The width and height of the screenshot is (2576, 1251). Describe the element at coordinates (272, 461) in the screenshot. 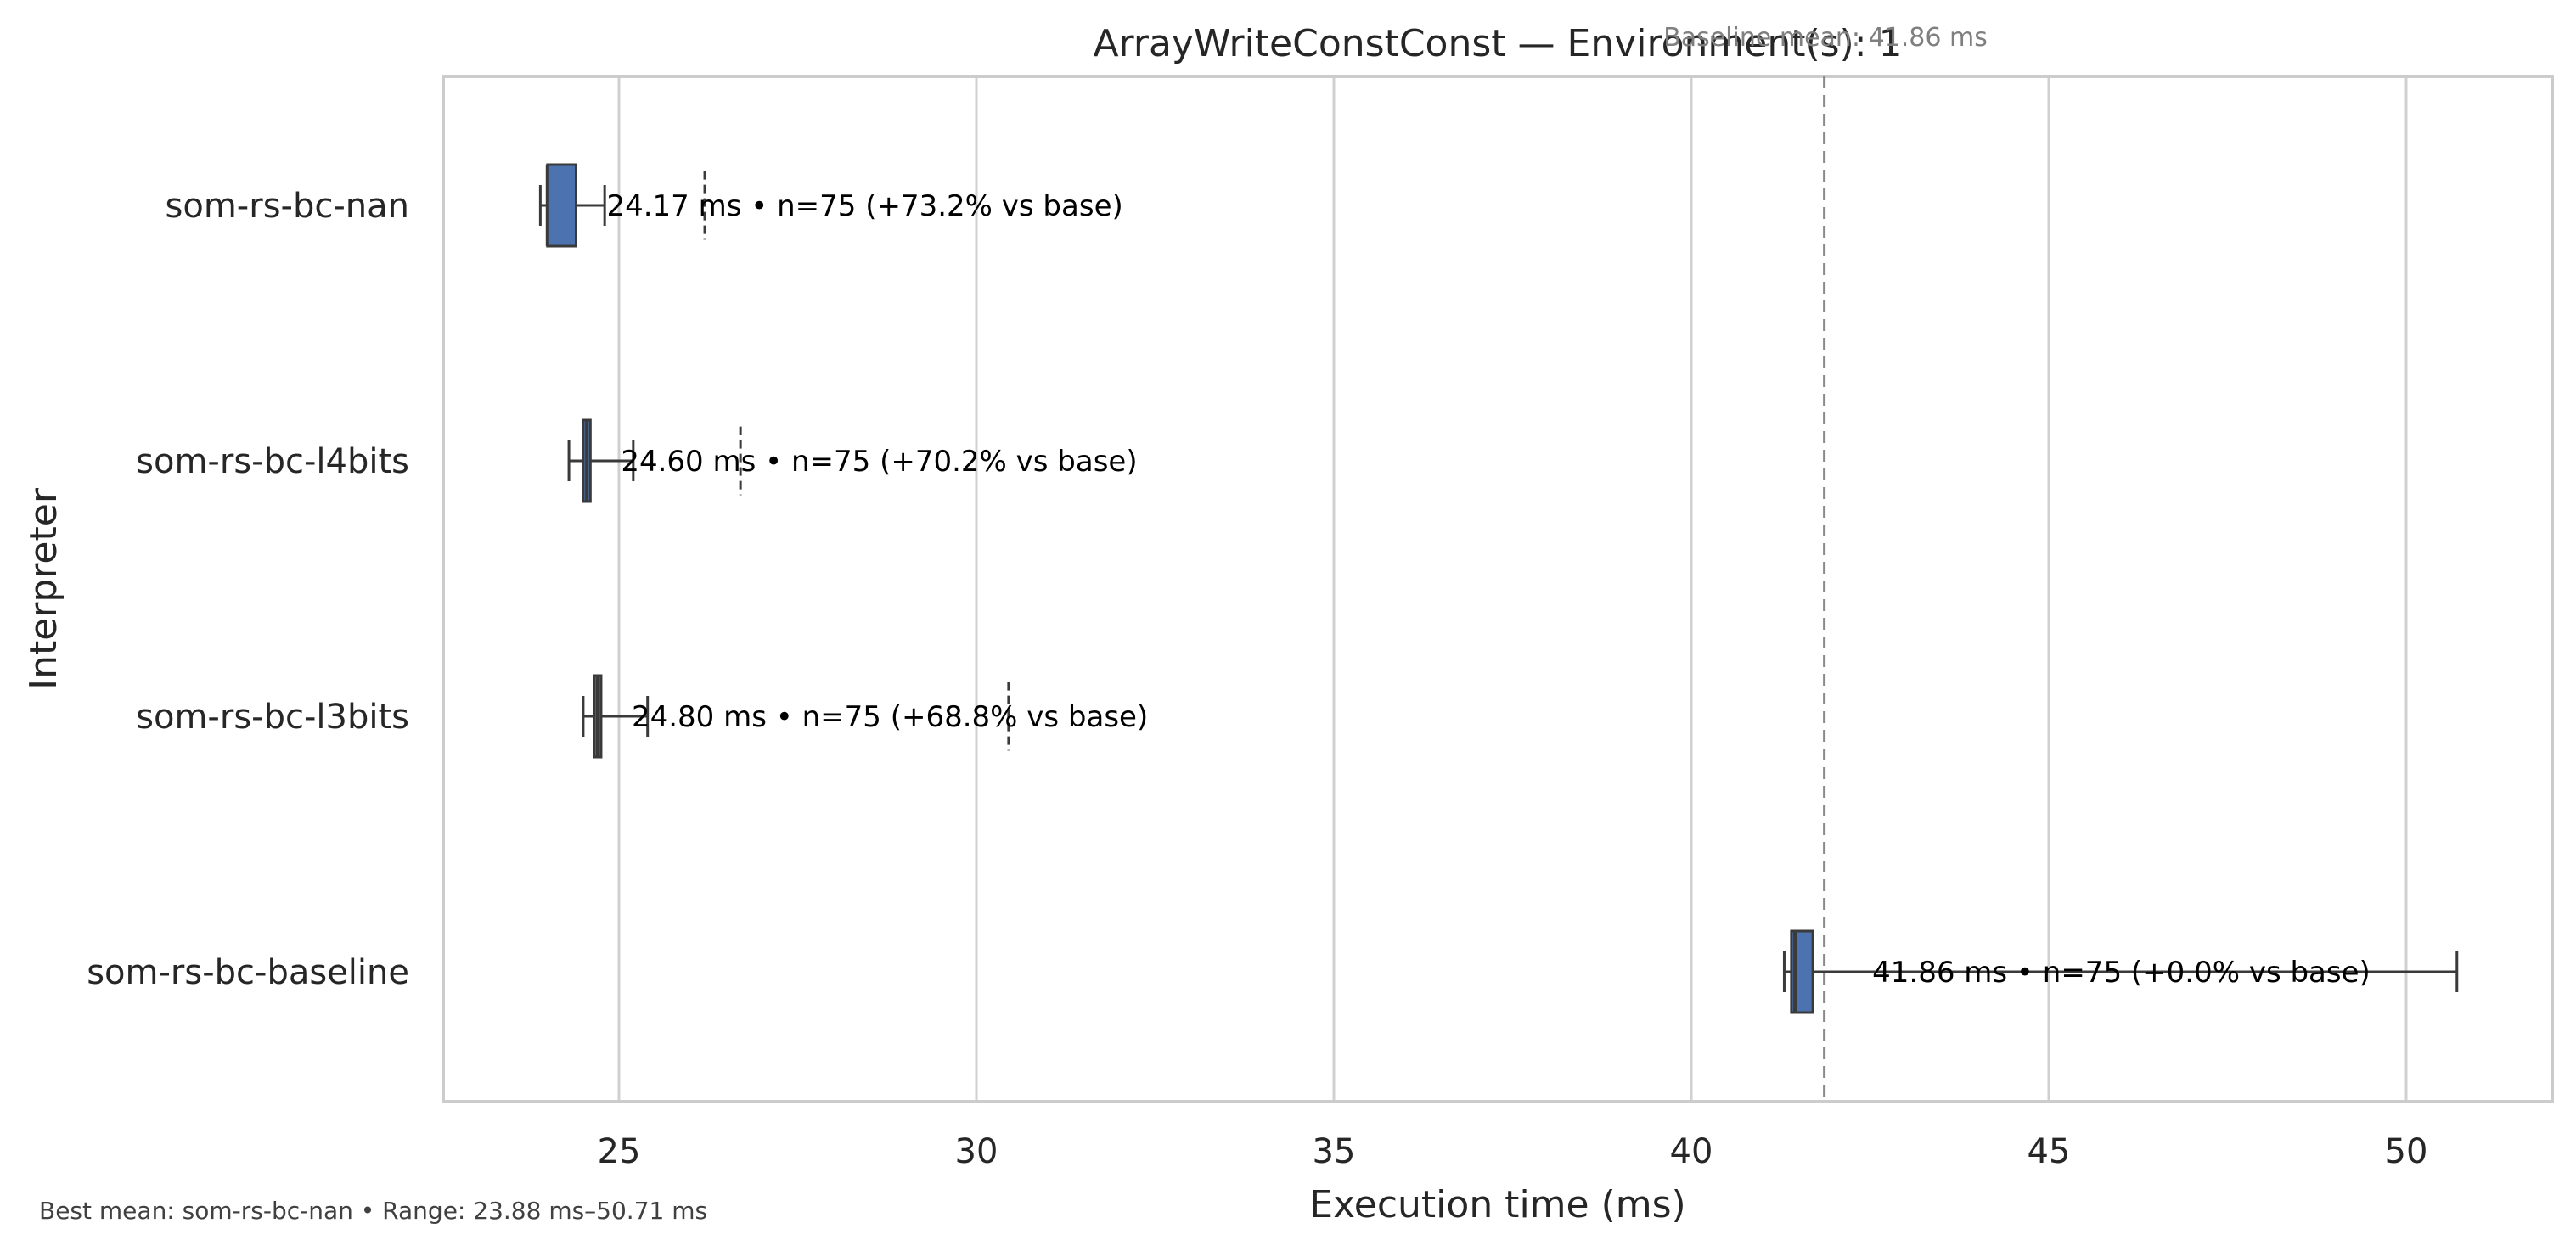

I see `y-tick-label-som-rs-bc-l4bits: som-rs-bc-l4bits` at that location.